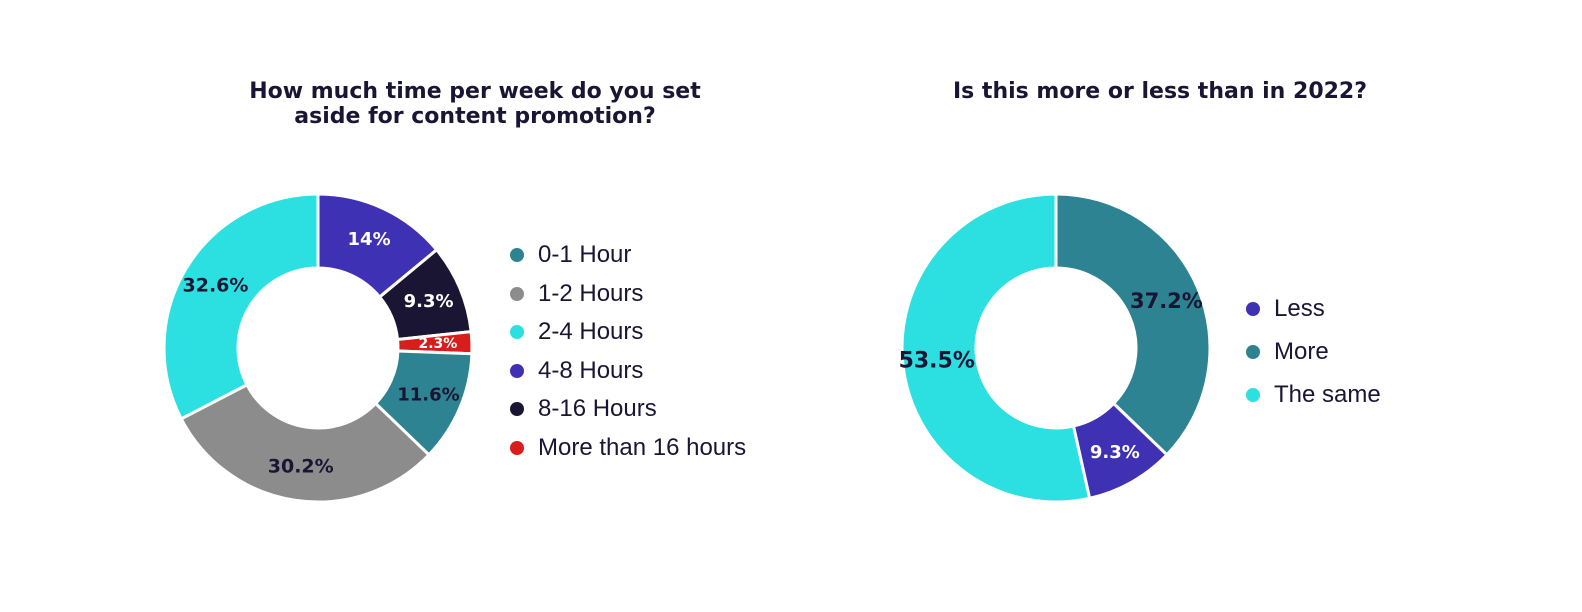 This screenshot has width=1582, height=612. Describe the element at coordinates (1301, 351) in the screenshot. I see `legend-label: More` at that location.